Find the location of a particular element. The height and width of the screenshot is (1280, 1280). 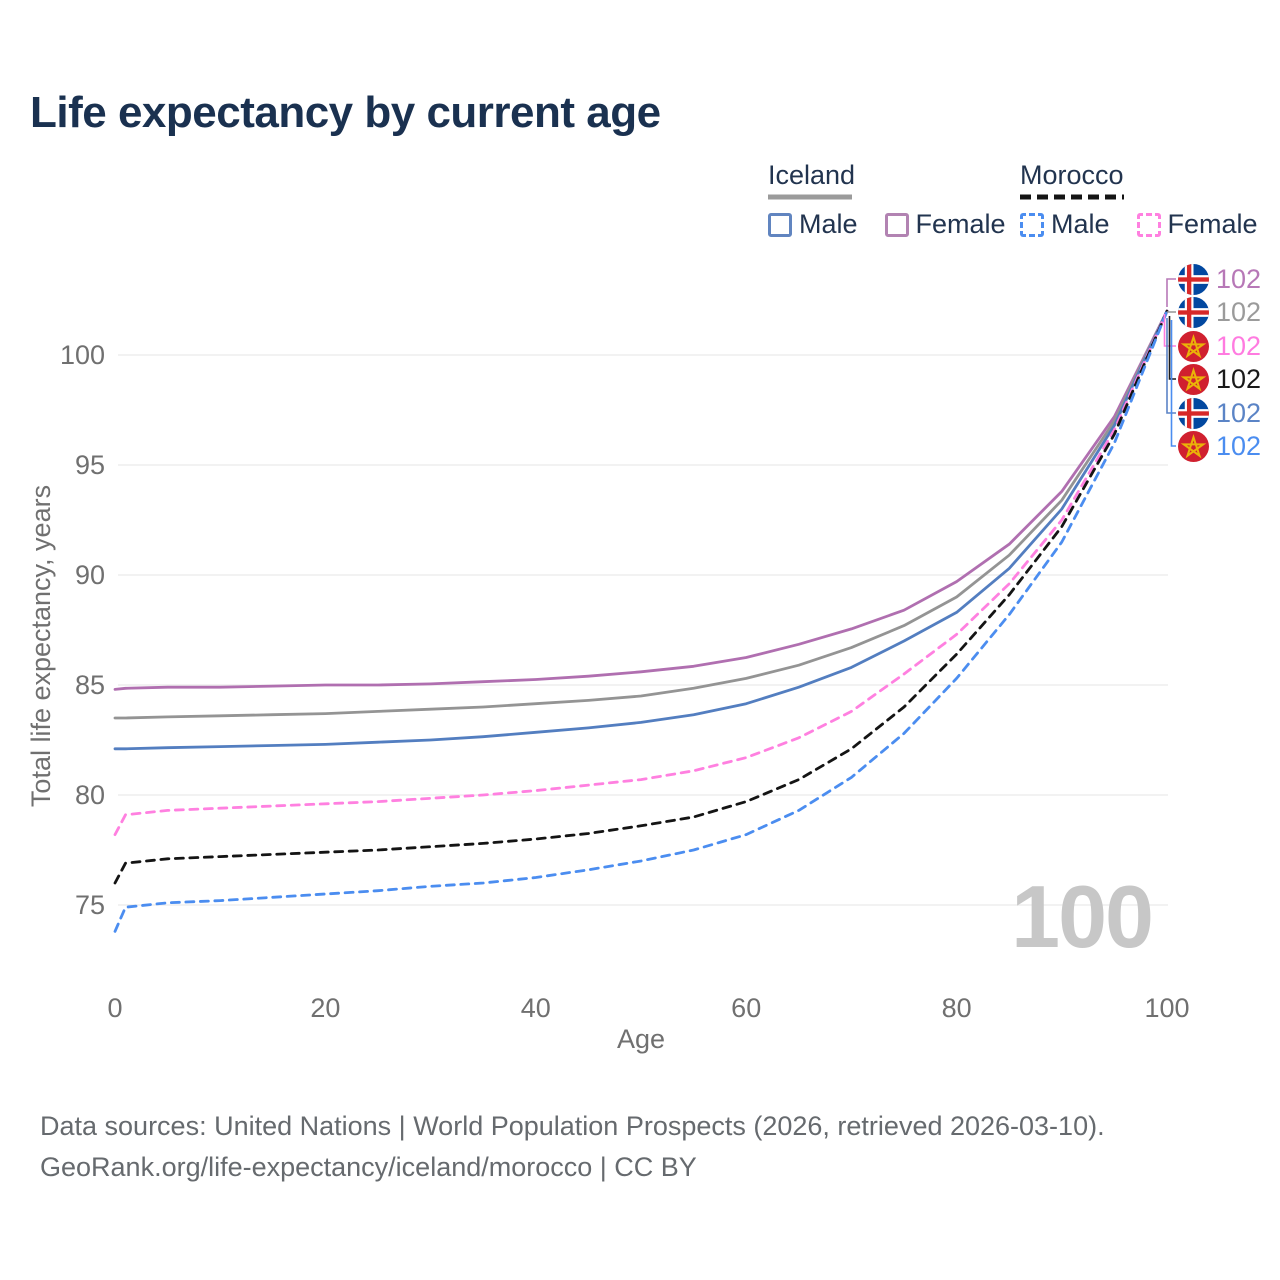

age-counter-watermark: 100 is located at coordinates (1082, 916).